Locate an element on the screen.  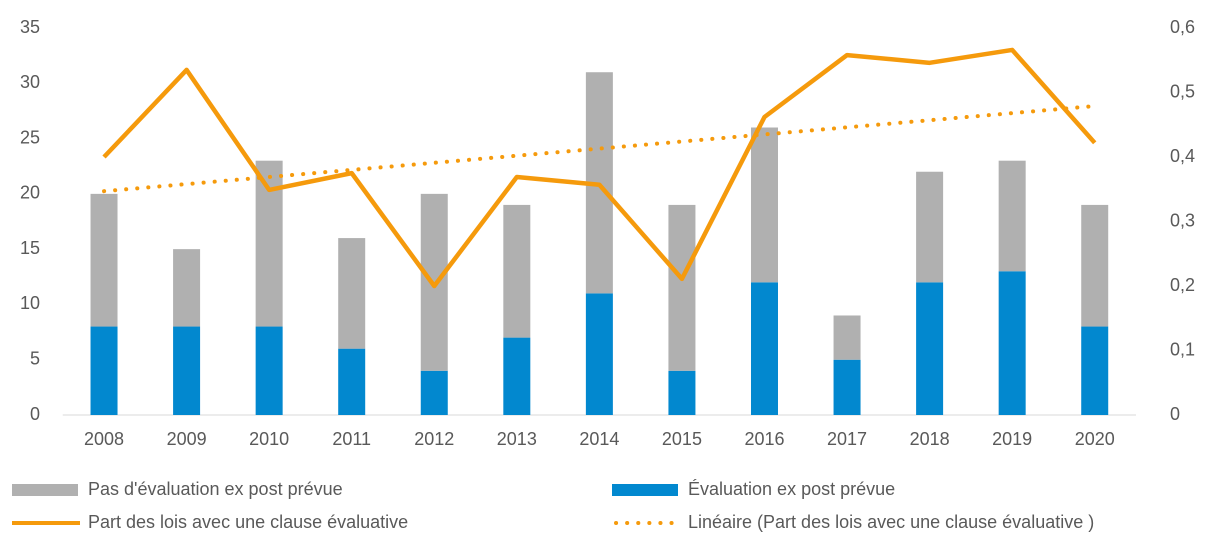
y2-tick-label: 0 is located at coordinates (1175, 414).